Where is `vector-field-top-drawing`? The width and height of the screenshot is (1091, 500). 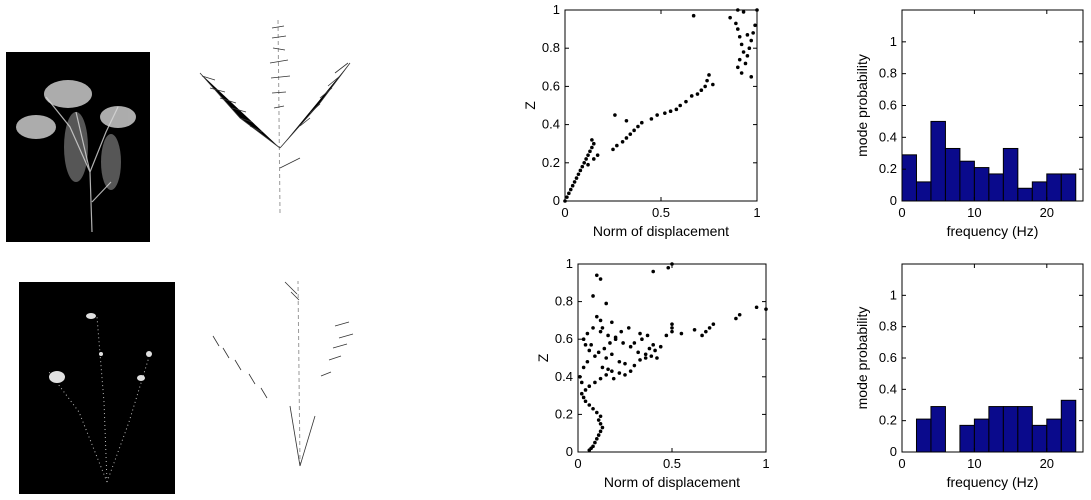 vector-field-top-drawing is located at coordinates (275, 115).